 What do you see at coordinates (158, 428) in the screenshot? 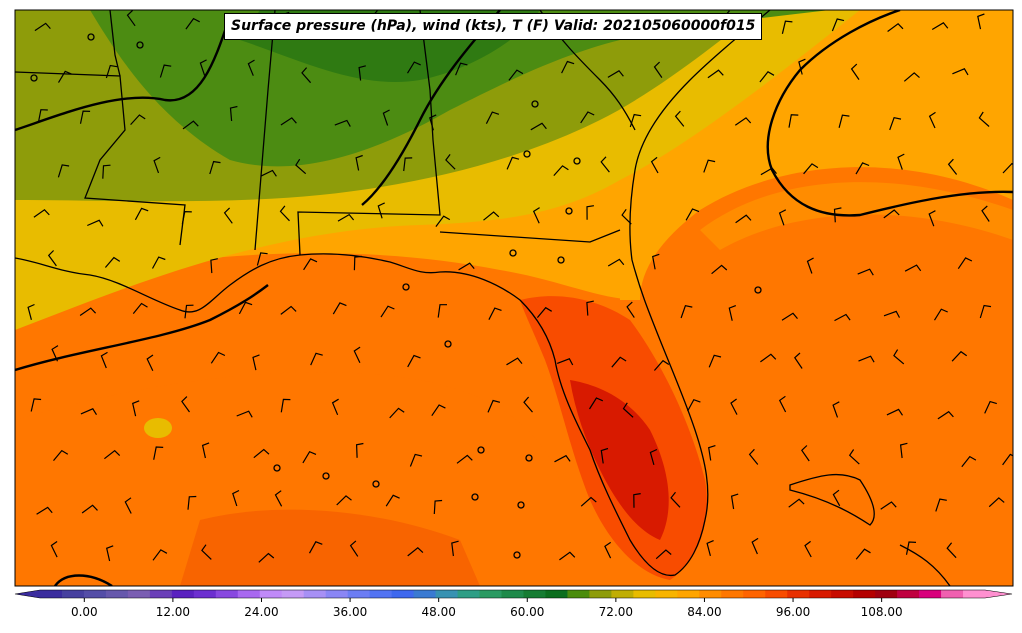
I see `temperature-spot` at bounding box center [158, 428].